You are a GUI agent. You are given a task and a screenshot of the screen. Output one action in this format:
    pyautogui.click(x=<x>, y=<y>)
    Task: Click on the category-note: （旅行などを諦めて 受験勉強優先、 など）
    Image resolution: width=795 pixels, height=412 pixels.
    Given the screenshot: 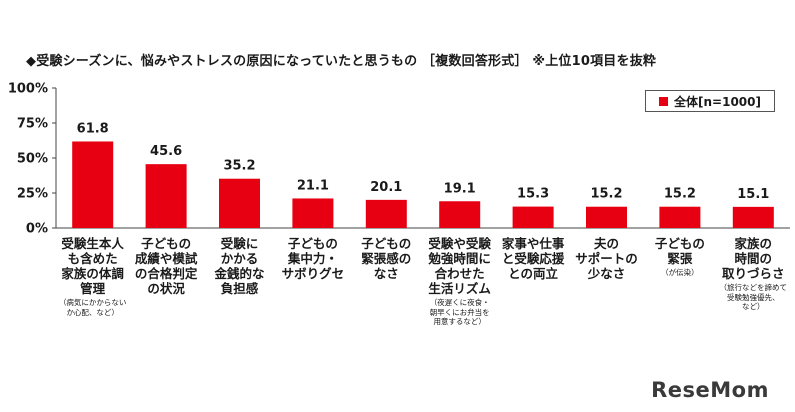 What is the action you would take?
    pyautogui.click(x=753, y=297)
    